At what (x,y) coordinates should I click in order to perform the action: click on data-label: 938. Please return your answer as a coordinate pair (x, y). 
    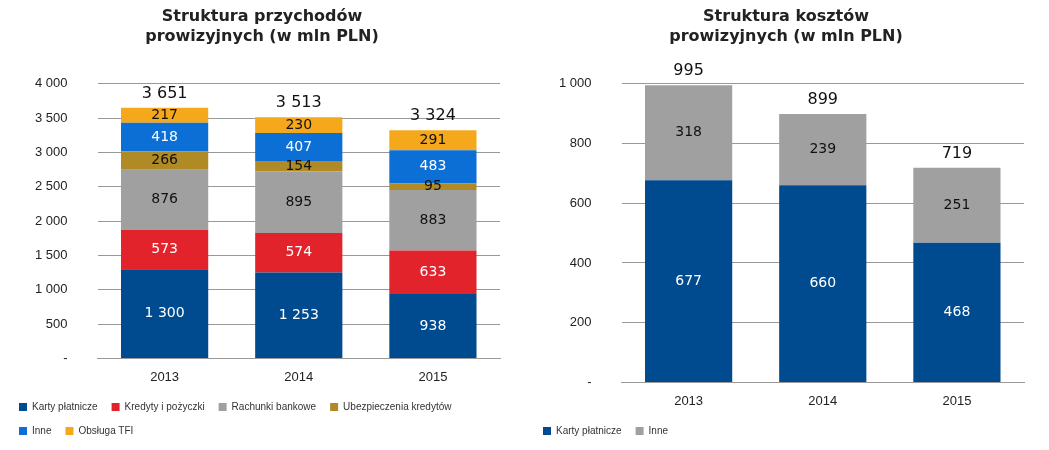
    Looking at the image, I should click on (433, 324).